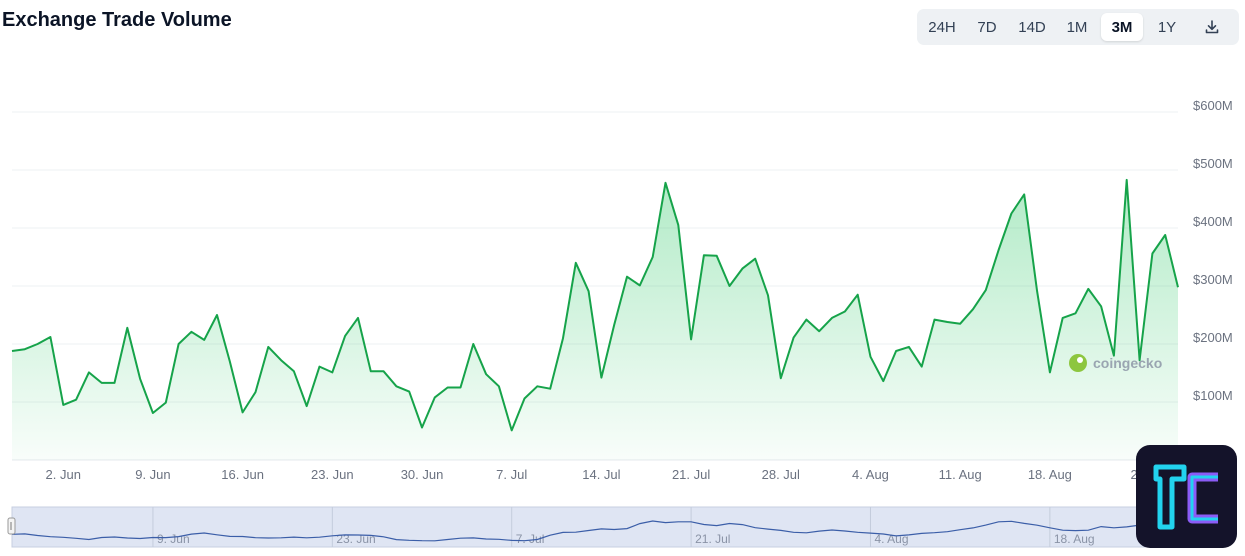 Image resolution: width=1245 pixels, height=556 pixels. What do you see at coordinates (1127, 363) in the screenshot?
I see `watermark-text: coingecko` at bounding box center [1127, 363].